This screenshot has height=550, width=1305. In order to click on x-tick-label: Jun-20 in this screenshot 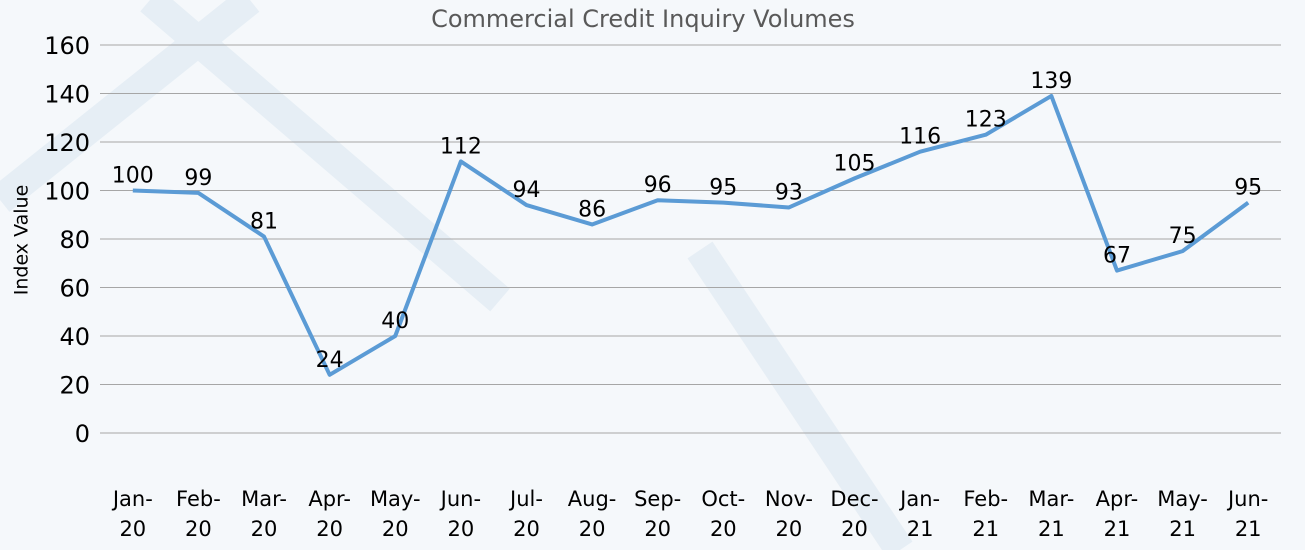, I will do `click(460, 514)`.